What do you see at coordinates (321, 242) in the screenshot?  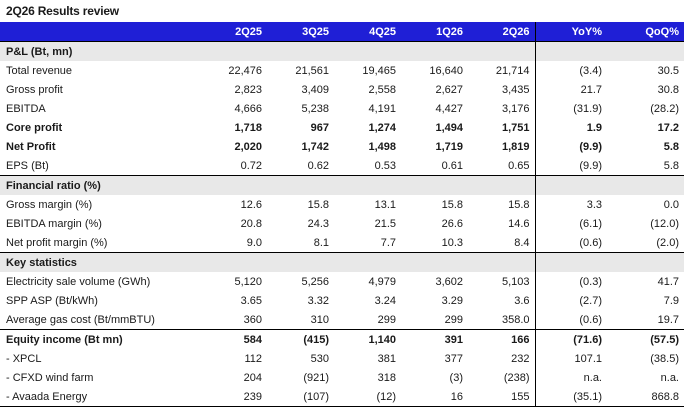 I see `value-cell: 8.1` at bounding box center [321, 242].